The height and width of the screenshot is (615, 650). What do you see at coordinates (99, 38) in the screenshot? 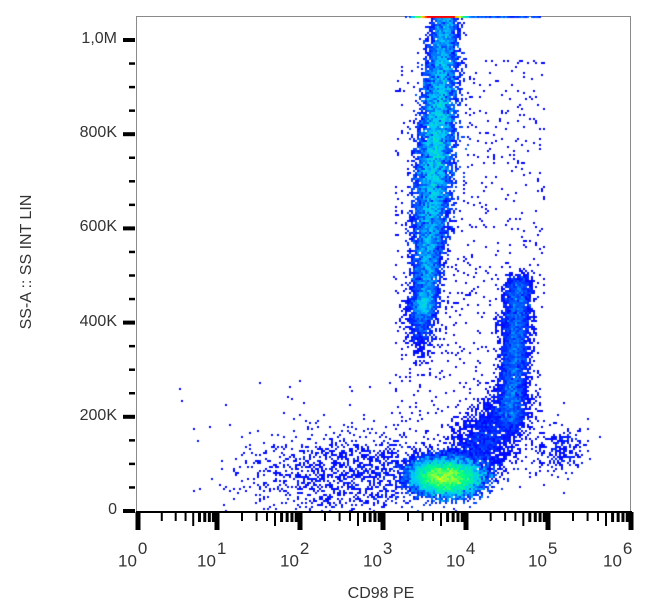
I see `y-tick-label: 1,0M` at bounding box center [99, 38].